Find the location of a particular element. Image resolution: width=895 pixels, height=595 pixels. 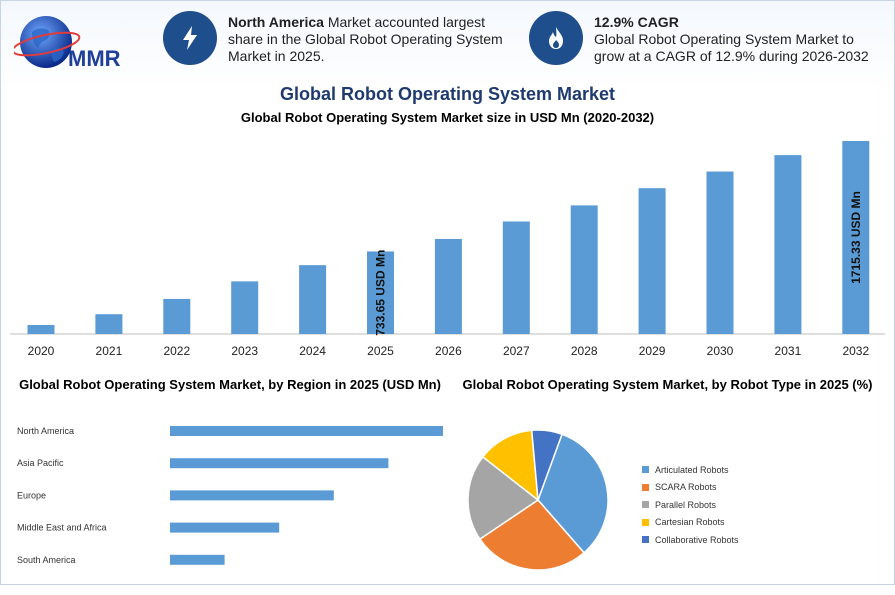

legend-item: Articulated Robots is located at coordinates (690, 470).